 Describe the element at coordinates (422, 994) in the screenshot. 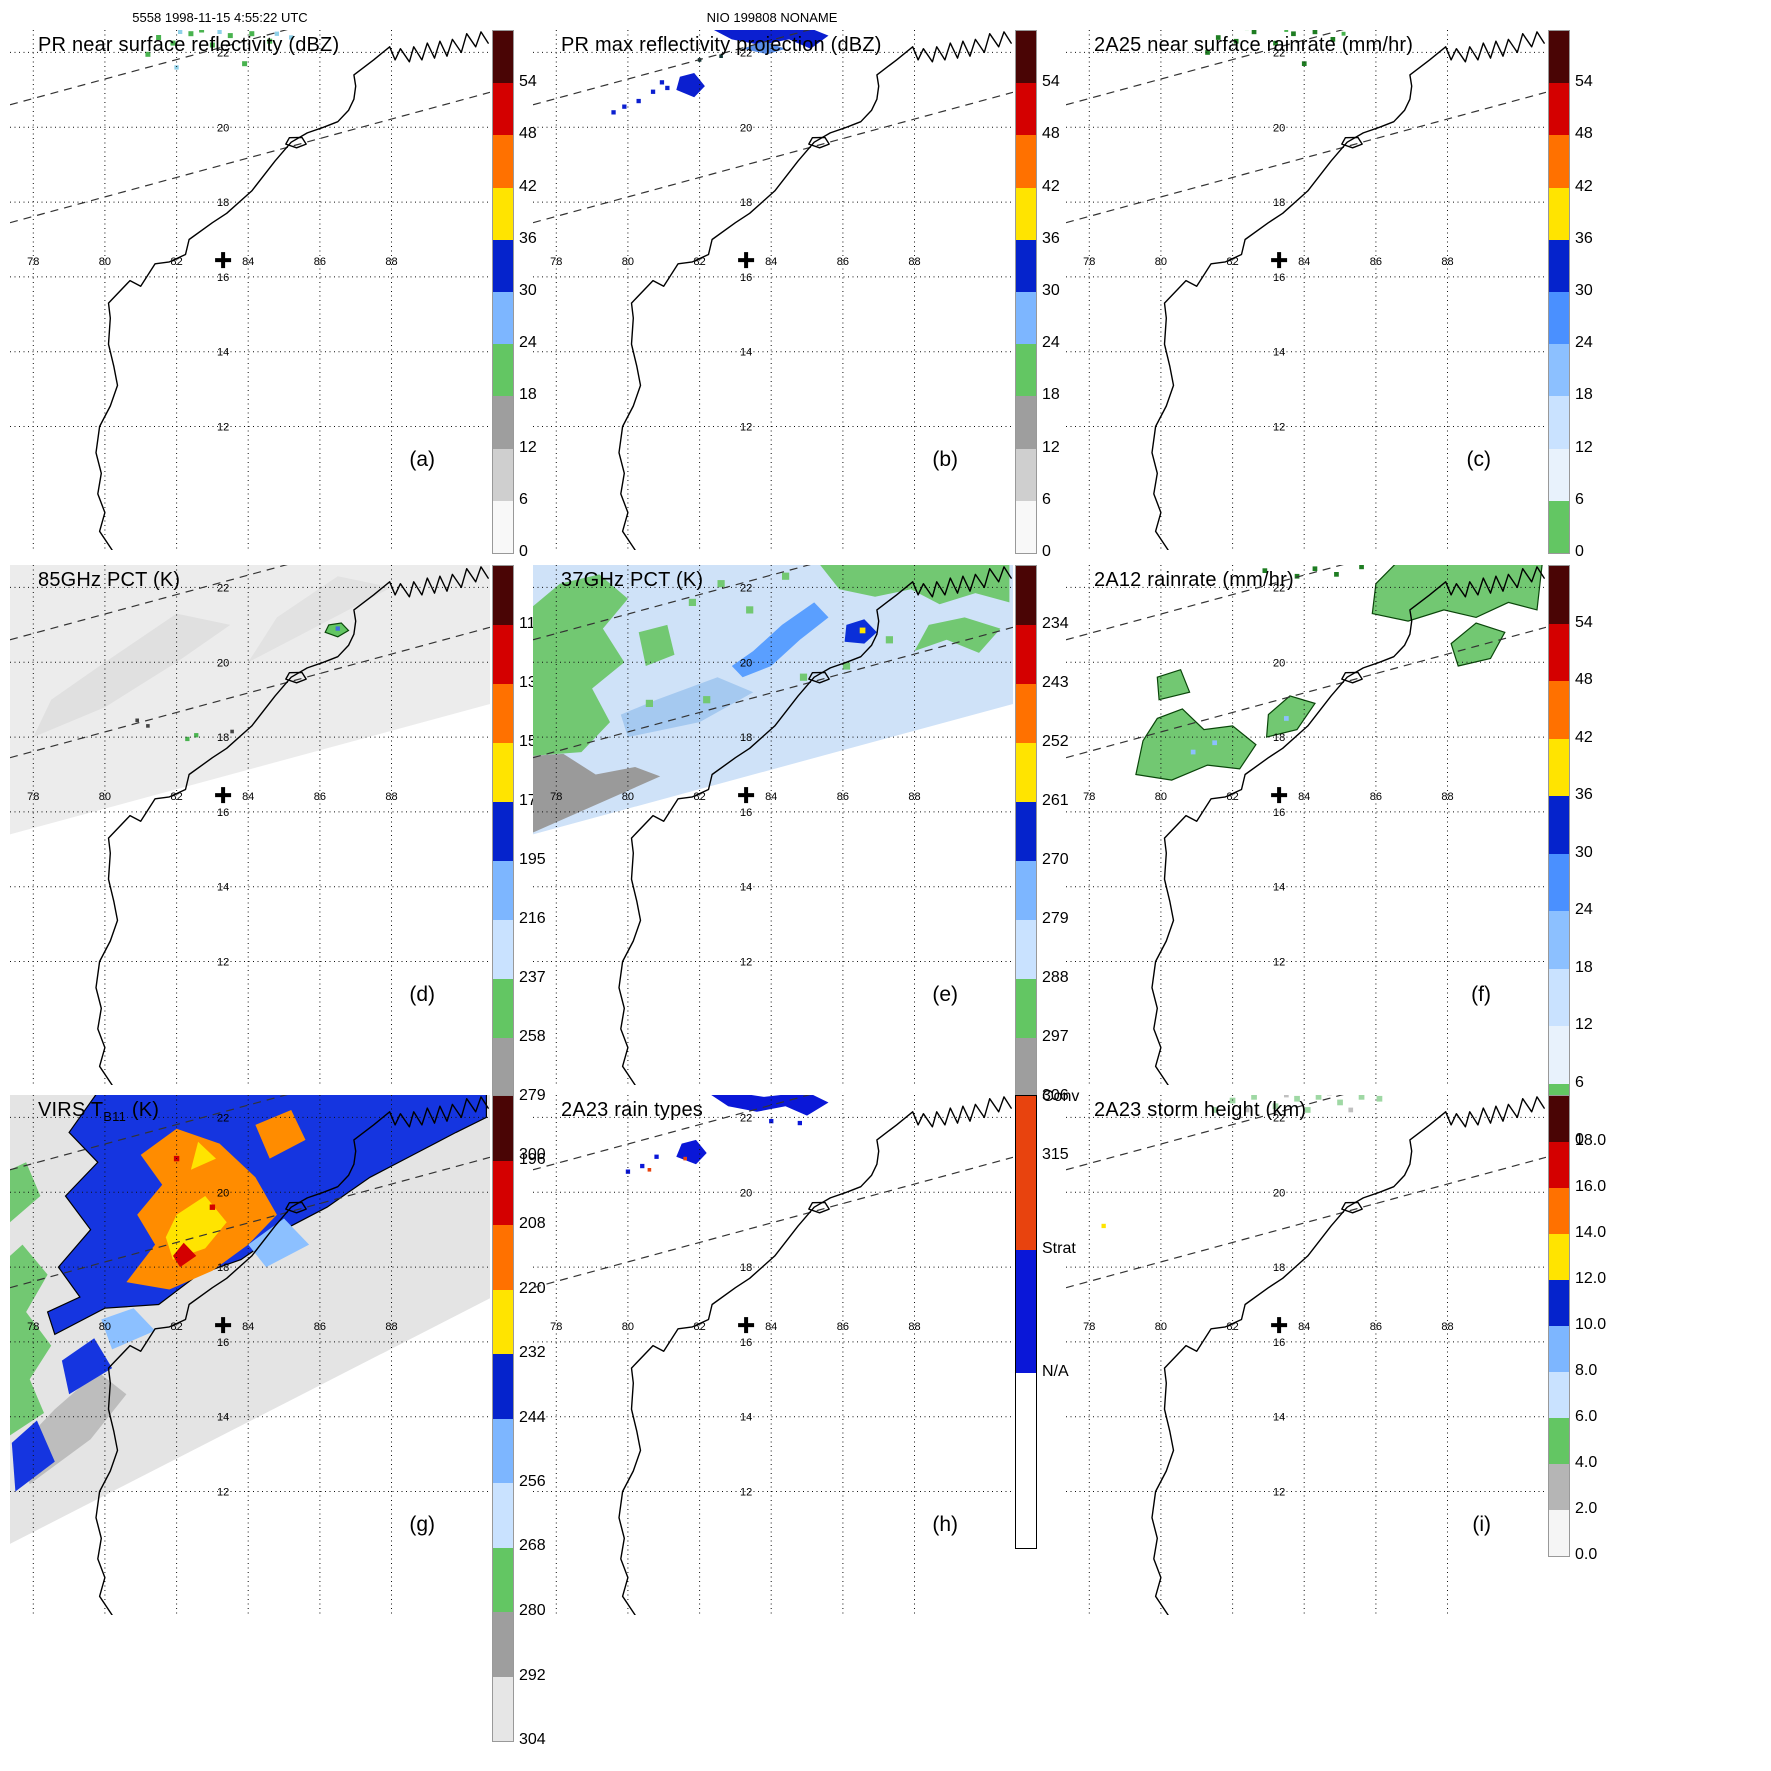

I see `panel-letter: (d)` at that location.